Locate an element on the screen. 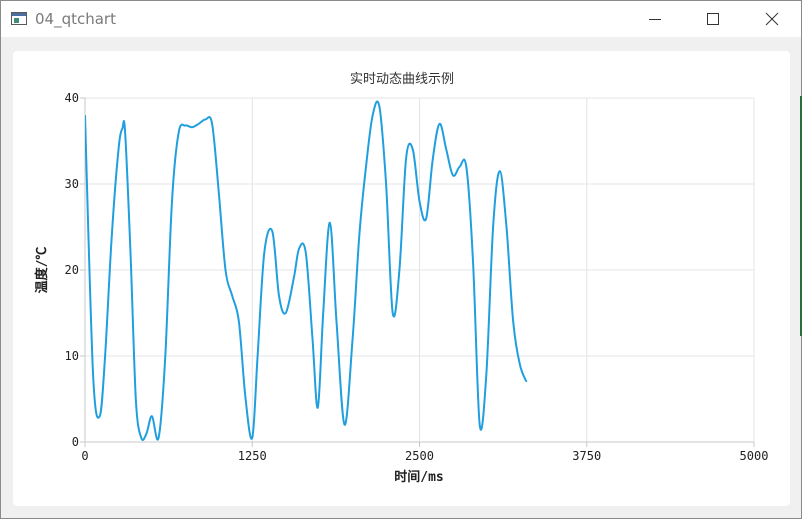  x-axis-ticks: 0 1250 2500 3750 5000 is located at coordinates (424, 456).